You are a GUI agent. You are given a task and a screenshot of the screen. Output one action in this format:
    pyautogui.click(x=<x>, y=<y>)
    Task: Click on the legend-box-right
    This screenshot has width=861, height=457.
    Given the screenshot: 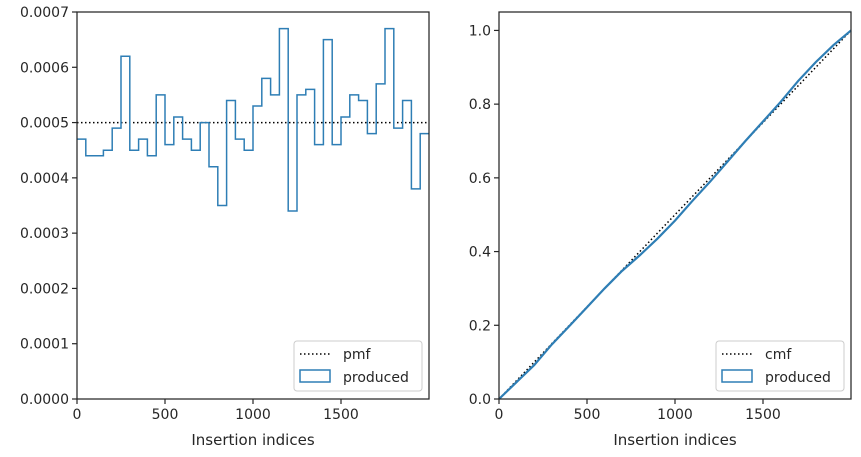 What is the action you would take?
    pyautogui.click(x=780, y=366)
    